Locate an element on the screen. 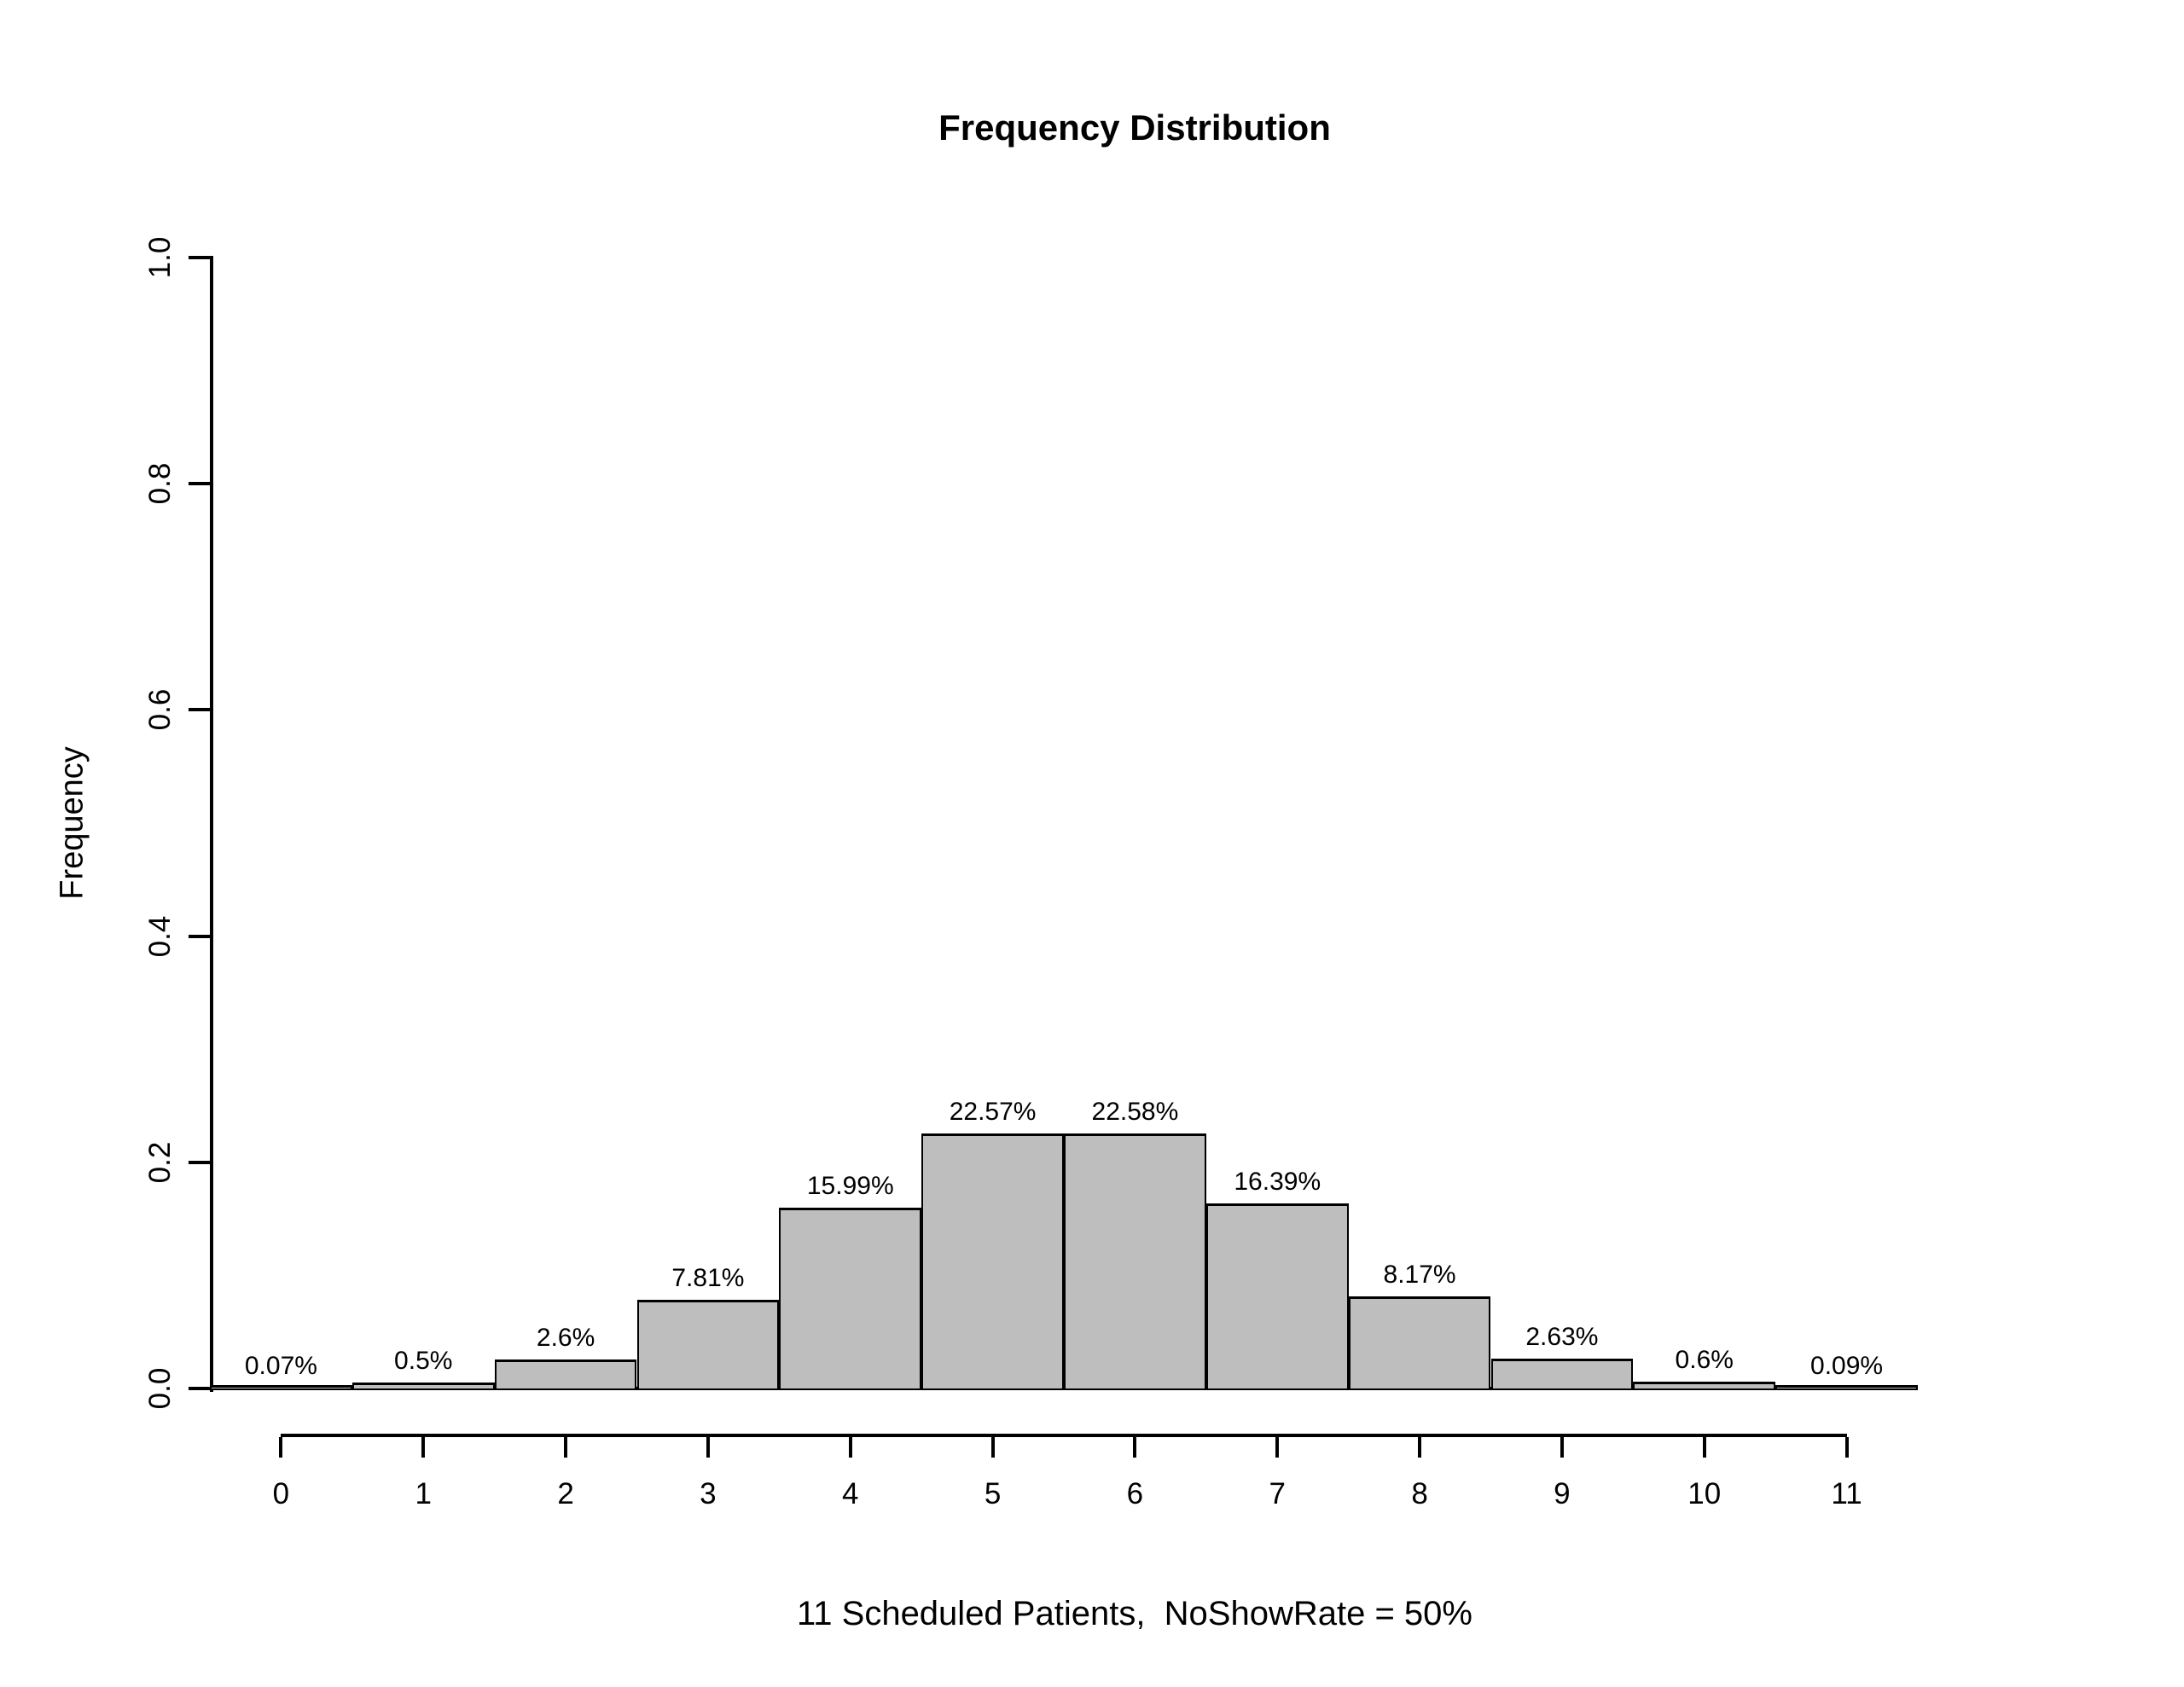  y-axis-tick-label: 0.6 is located at coordinates (160, 710).